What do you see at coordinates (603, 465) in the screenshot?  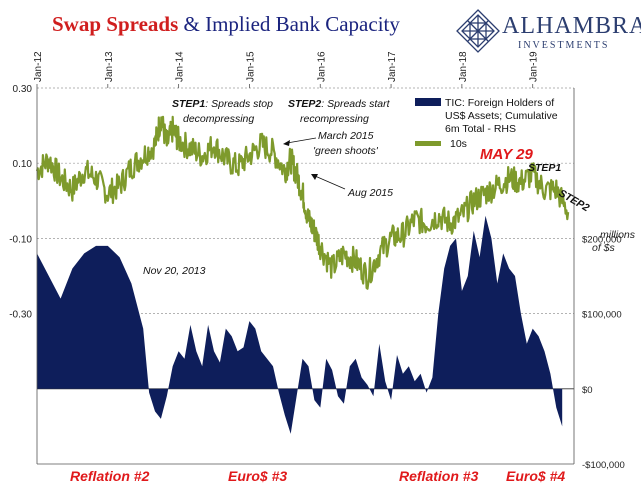 I see `right-tick-label: -$100,000` at bounding box center [603, 465].